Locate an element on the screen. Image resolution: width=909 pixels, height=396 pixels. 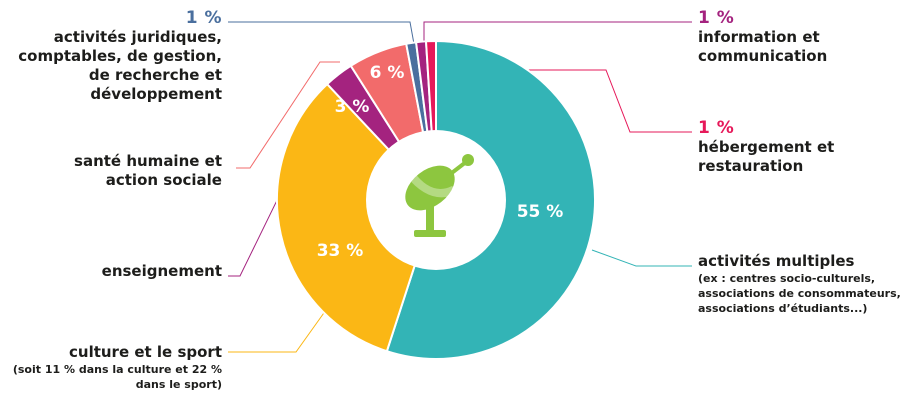
label-culture-sub-1: (soit 11 % dans la culture et 22 % is located at coordinates (117, 369).